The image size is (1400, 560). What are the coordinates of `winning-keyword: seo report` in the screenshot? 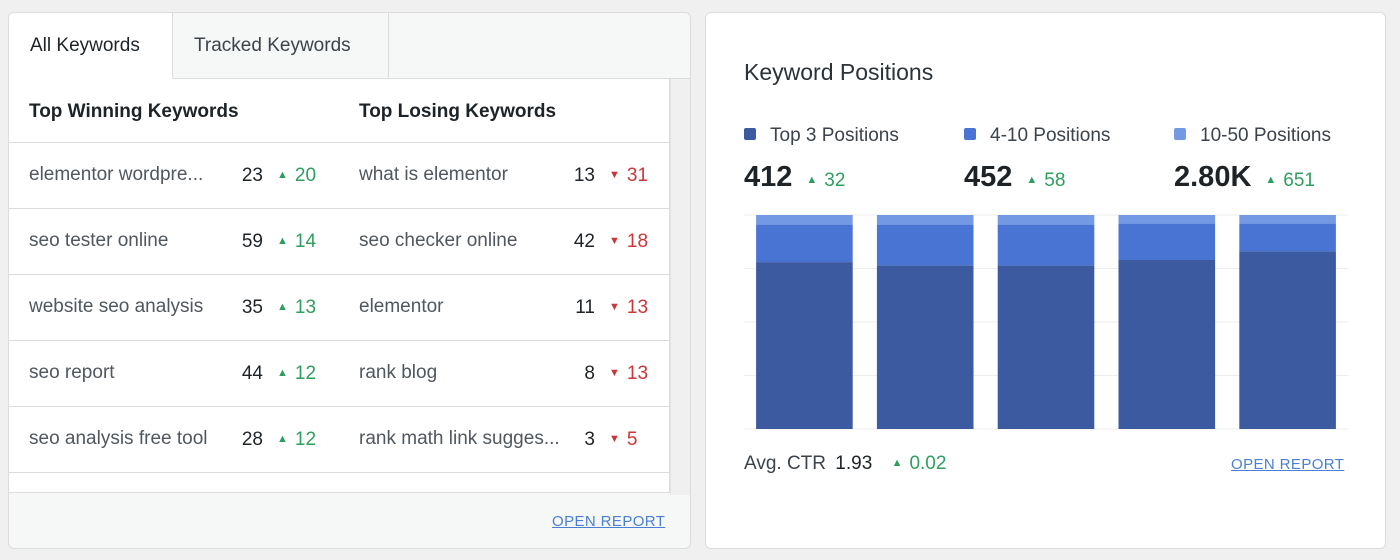 It's located at (72, 372).